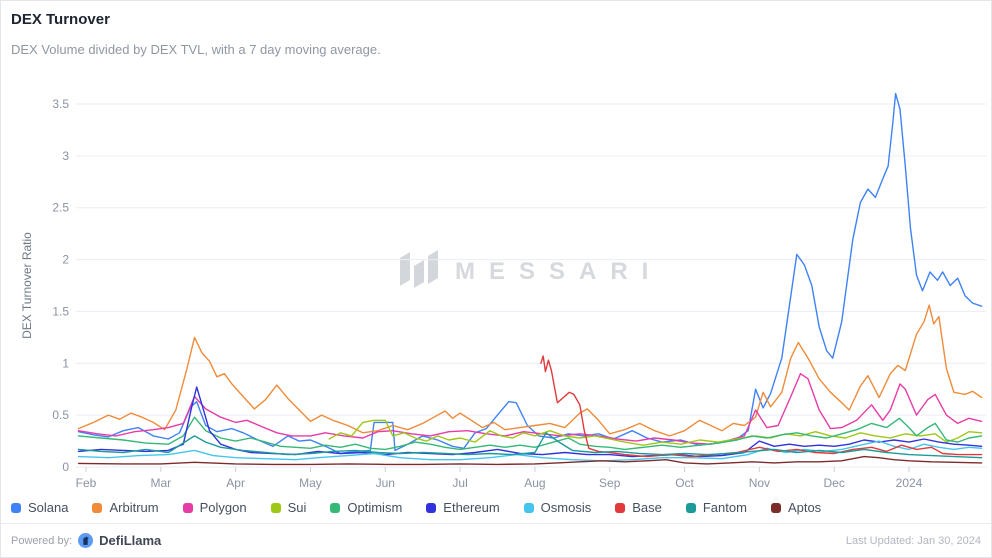 This screenshot has width=992, height=558. Describe the element at coordinates (65, 260) in the screenshot. I see `y-tick-label: 2` at that location.